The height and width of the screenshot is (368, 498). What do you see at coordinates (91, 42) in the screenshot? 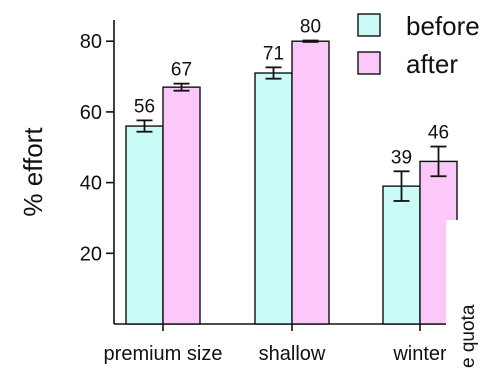
I see `y-tick-label: 80` at bounding box center [91, 42].